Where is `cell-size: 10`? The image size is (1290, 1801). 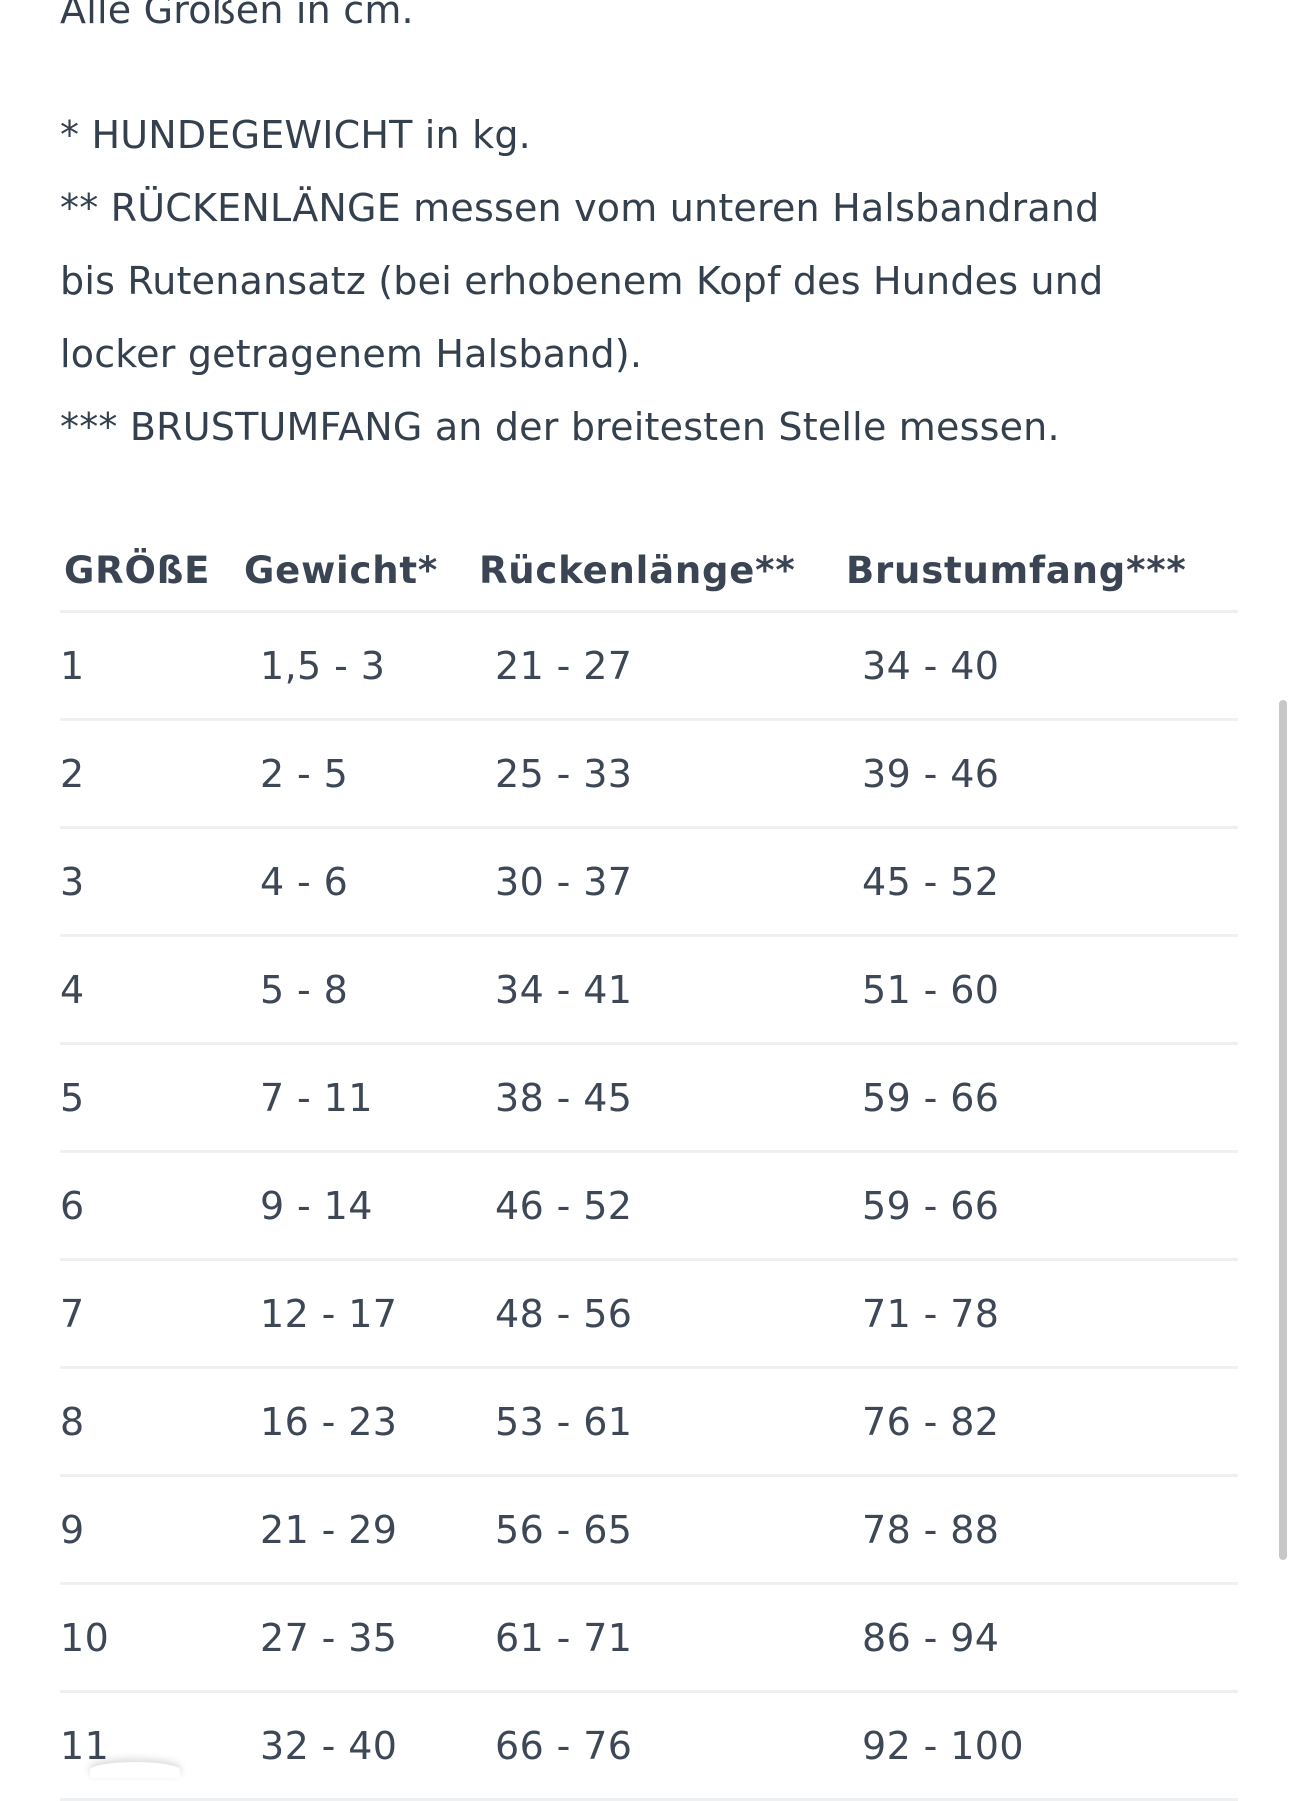
cell-size: 10 is located at coordinates (150, 1638).